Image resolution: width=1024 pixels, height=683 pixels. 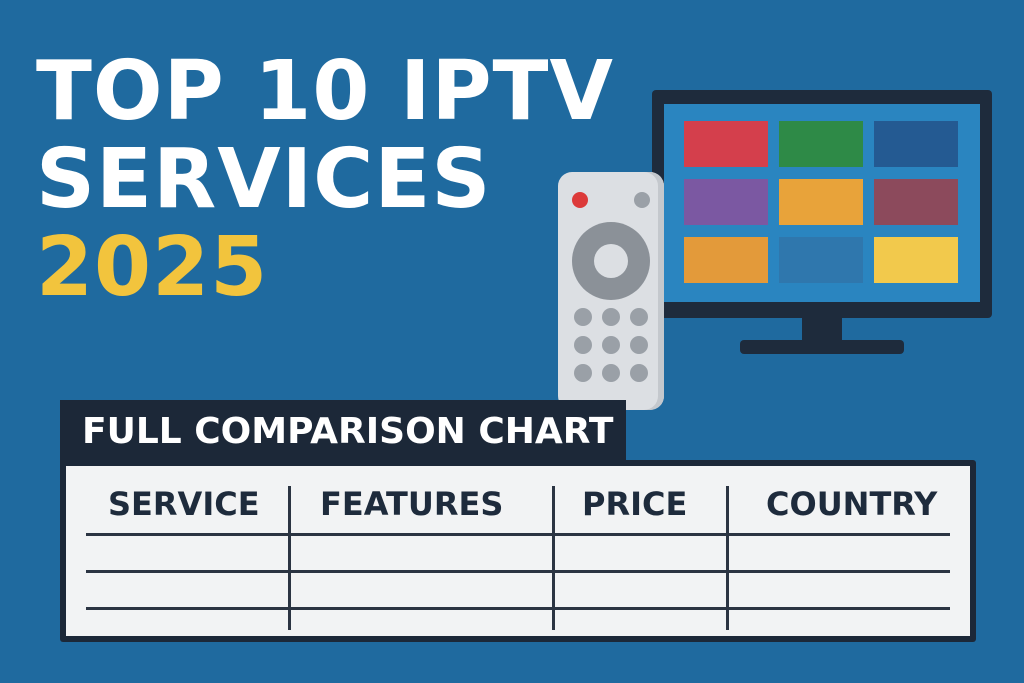 What do you see at coordinates (580, 200) in the screenshot?
I see `power-button-icon` at bounding box center [580, 200].